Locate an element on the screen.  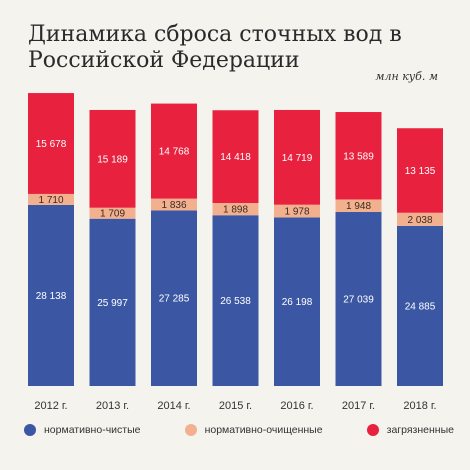
data-label: 25 997 is located at coordinates (112, 303).